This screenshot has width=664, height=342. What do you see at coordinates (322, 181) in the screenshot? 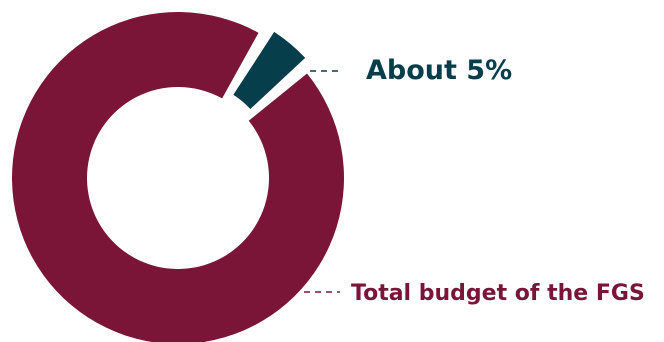
I see `leaders-layer` at bounding box center [322, 181].